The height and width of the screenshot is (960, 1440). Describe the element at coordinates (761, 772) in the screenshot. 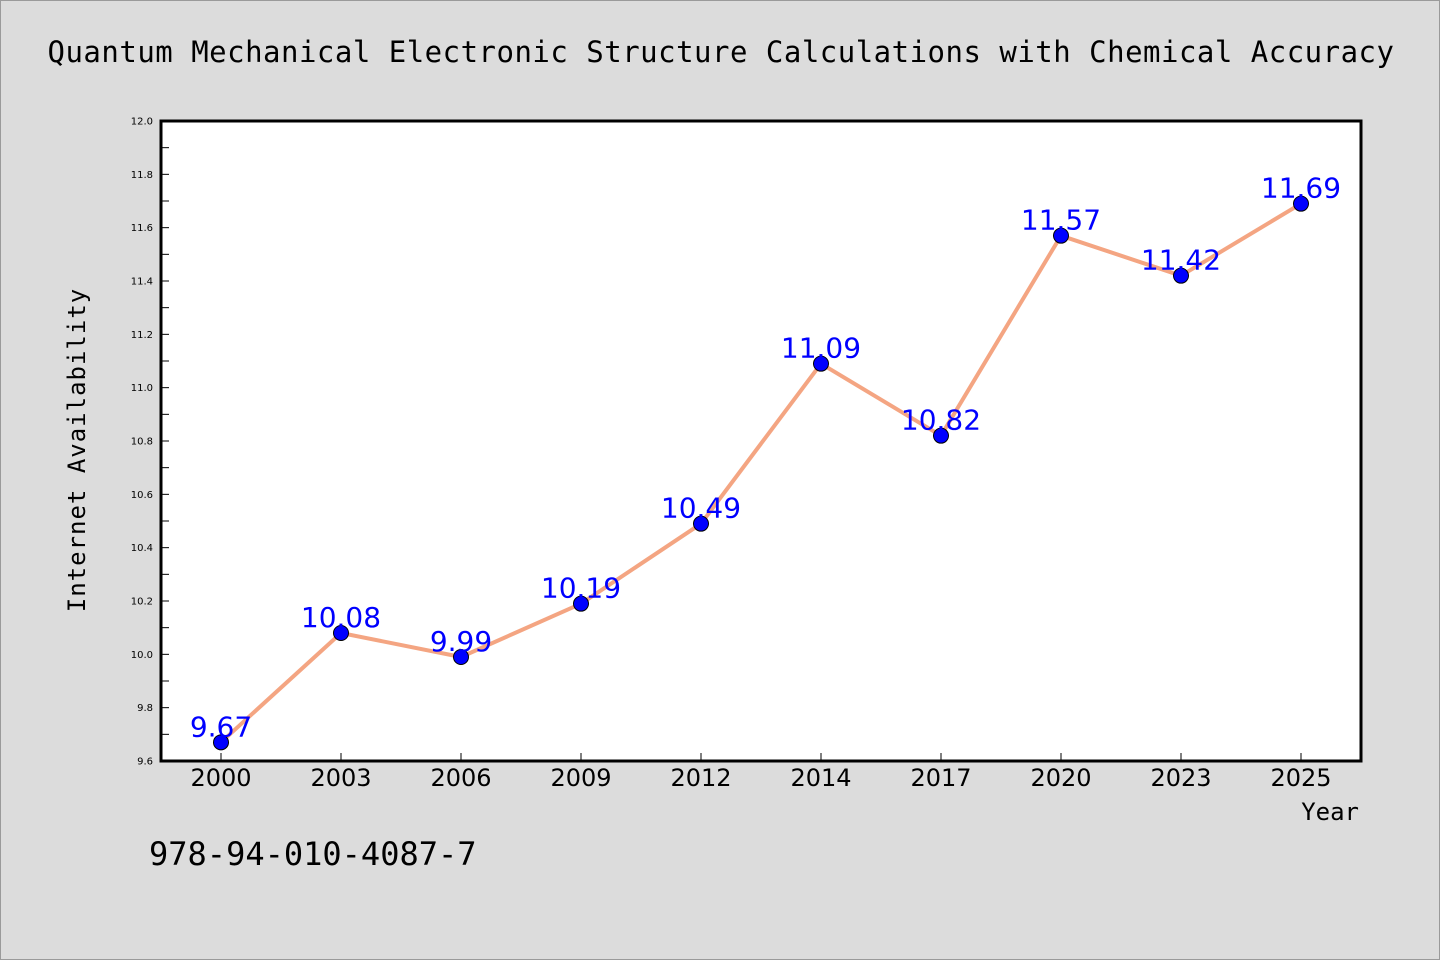

I see `x-axis: 2000 2003 2006 2009 2012 2014 2017 2020 2023 2025` at that location.